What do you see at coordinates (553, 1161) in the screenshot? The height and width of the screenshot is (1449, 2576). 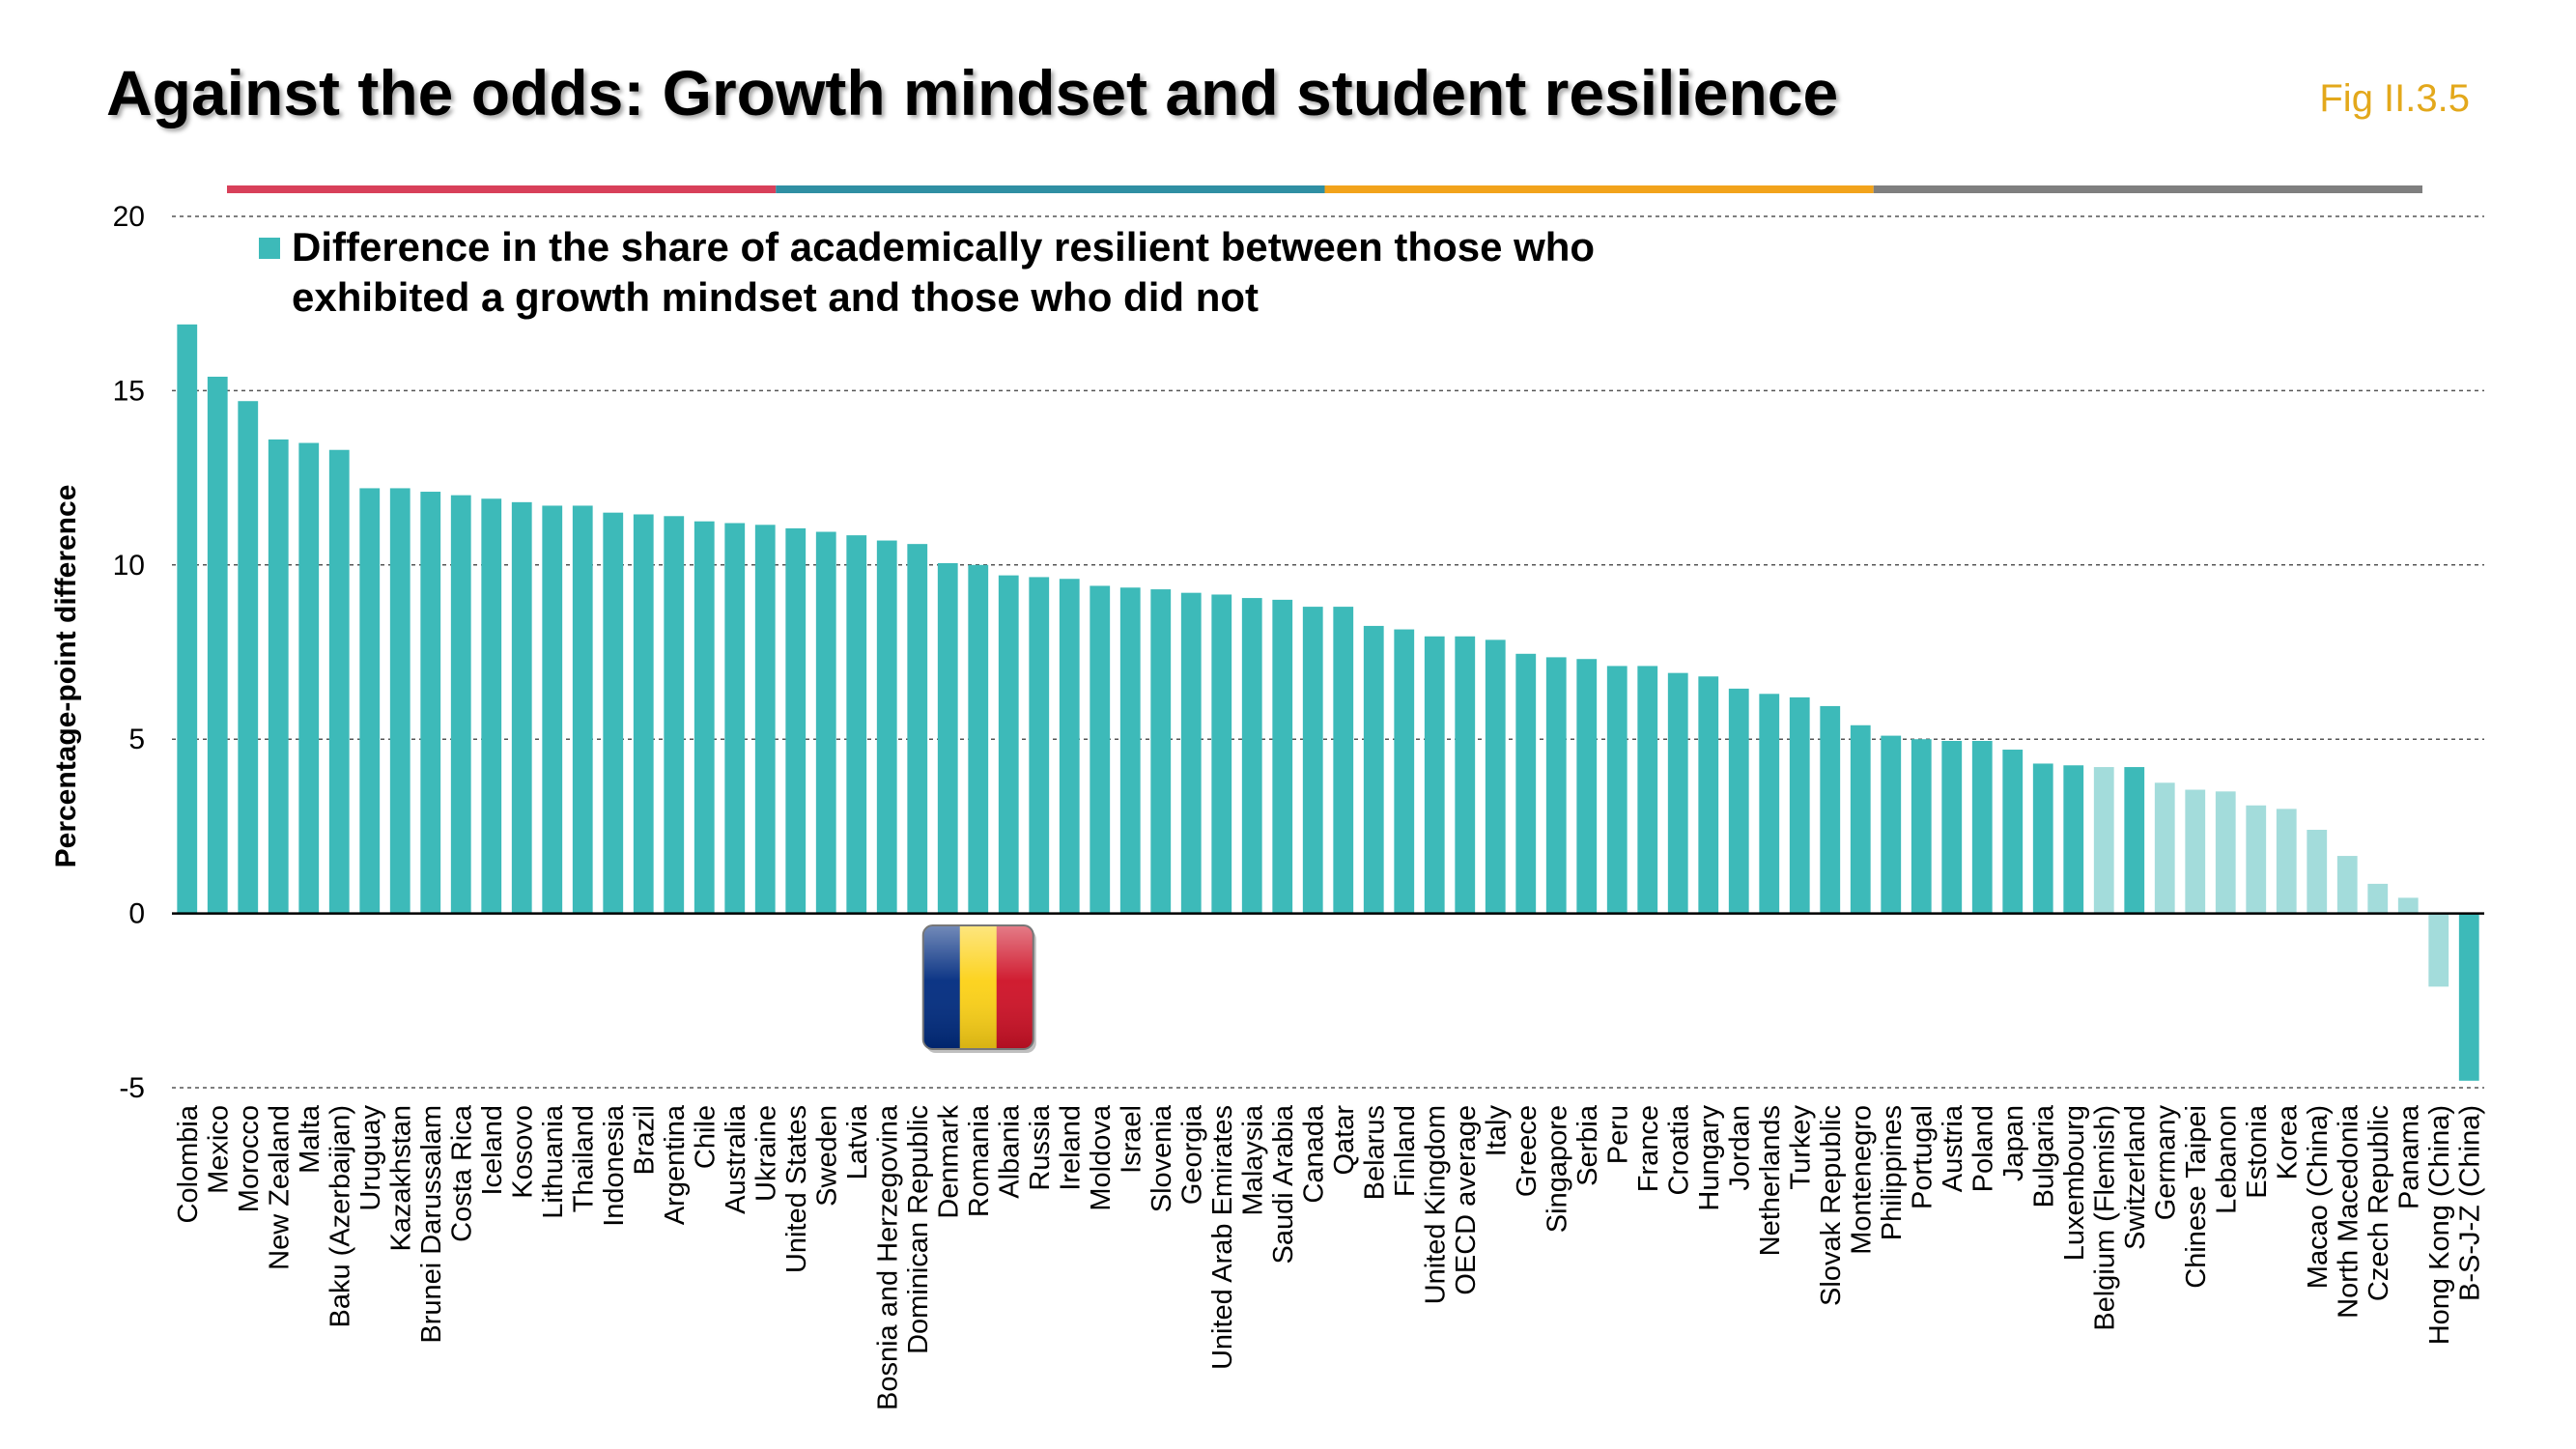 I see `x-tick-label: Lithuania` at bounding box center [553, 1161].